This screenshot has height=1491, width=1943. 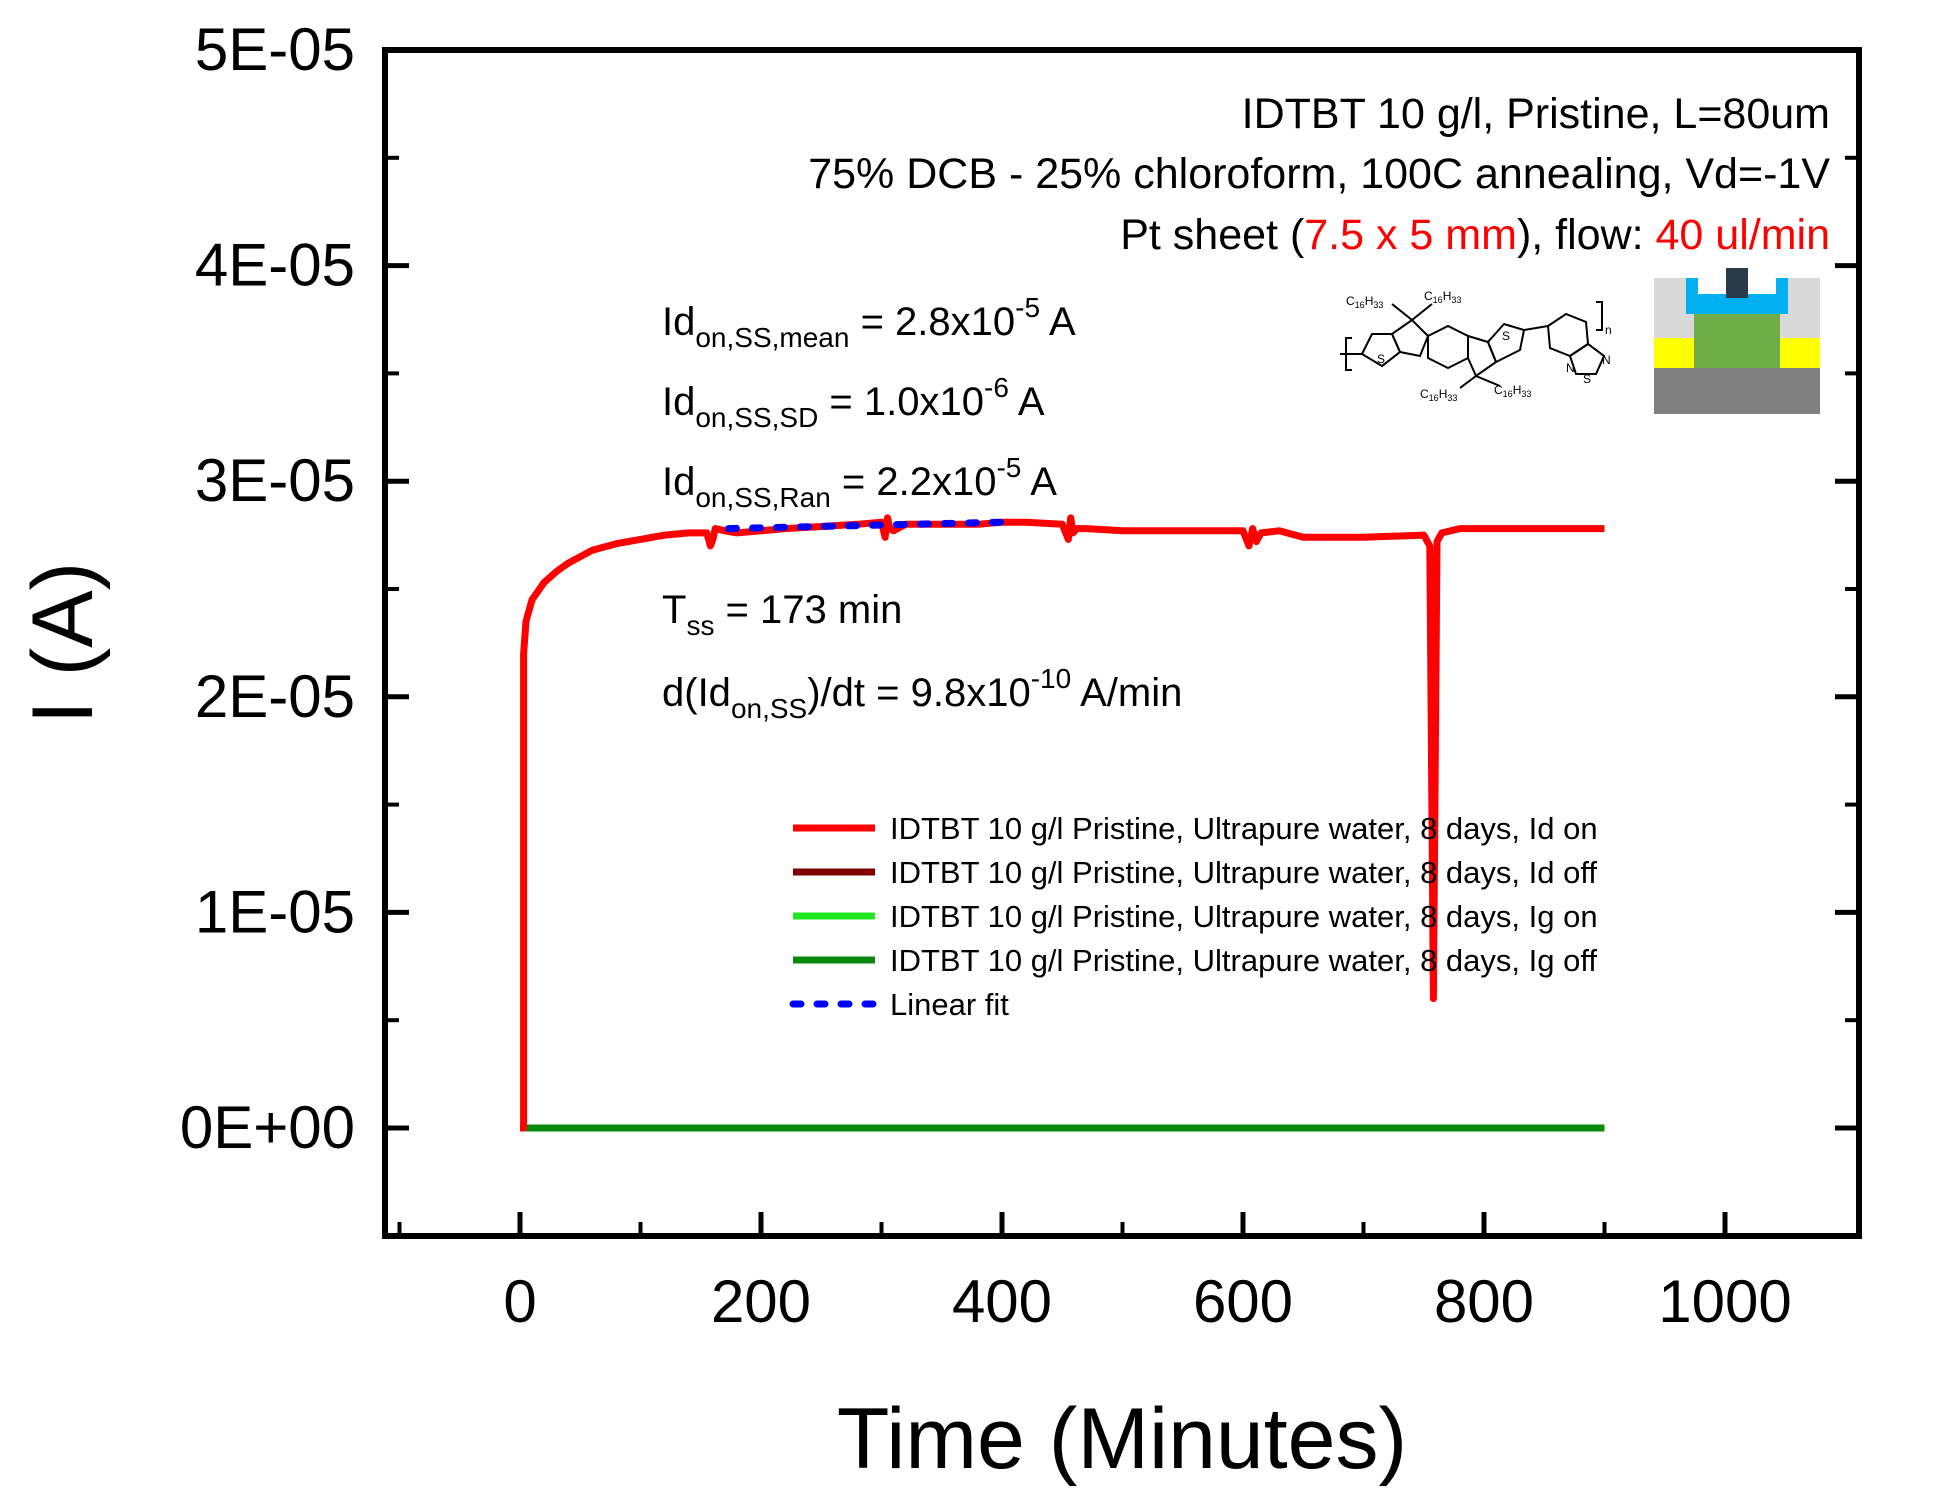 I want to click on x-axis-title: Time (Minutes), so click(x=1122, y=1439).